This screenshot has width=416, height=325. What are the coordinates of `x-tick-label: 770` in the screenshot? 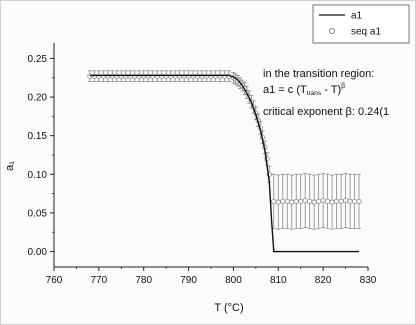 It's located at (99, 280).